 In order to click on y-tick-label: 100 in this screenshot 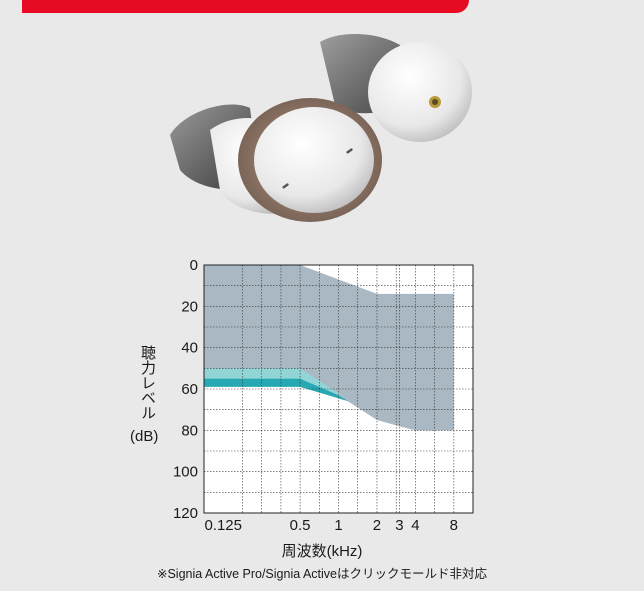, I will do `click(185, 472)`.